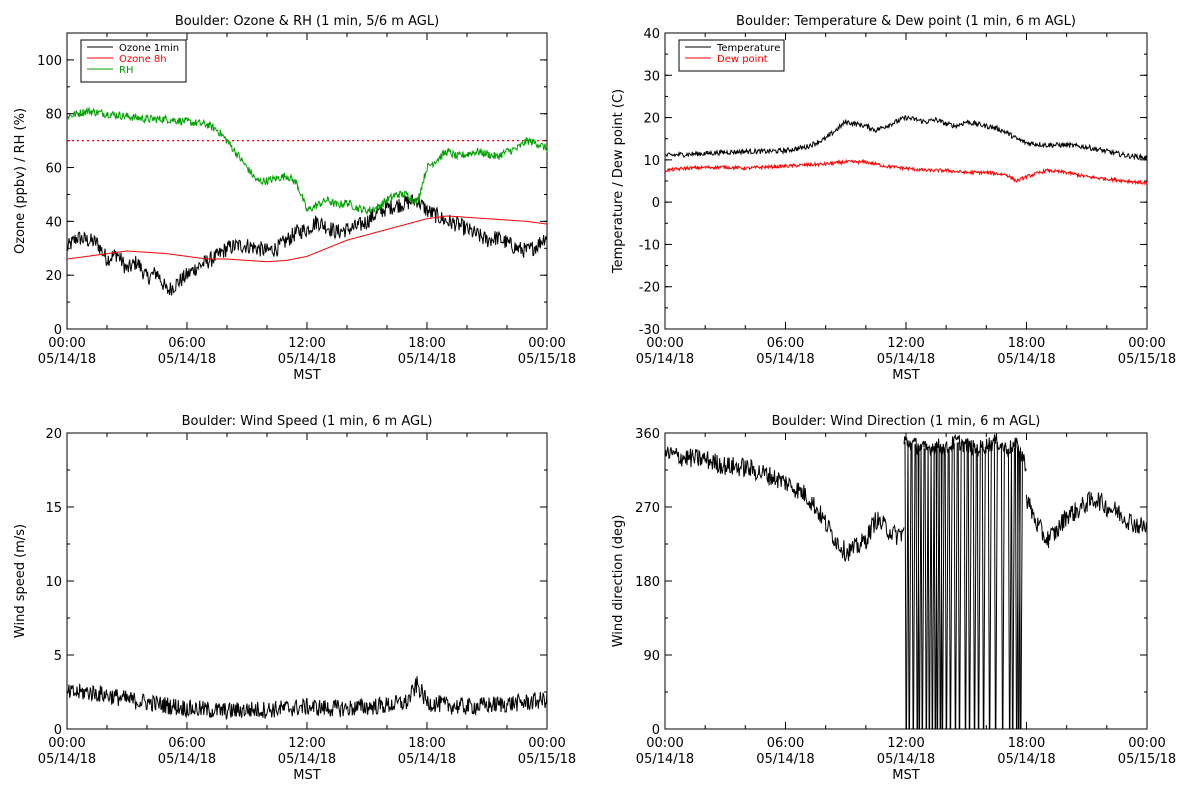 This screenshot has width=1200, height=800. I want to click on y-tick-label: 90, so click(651, 656).